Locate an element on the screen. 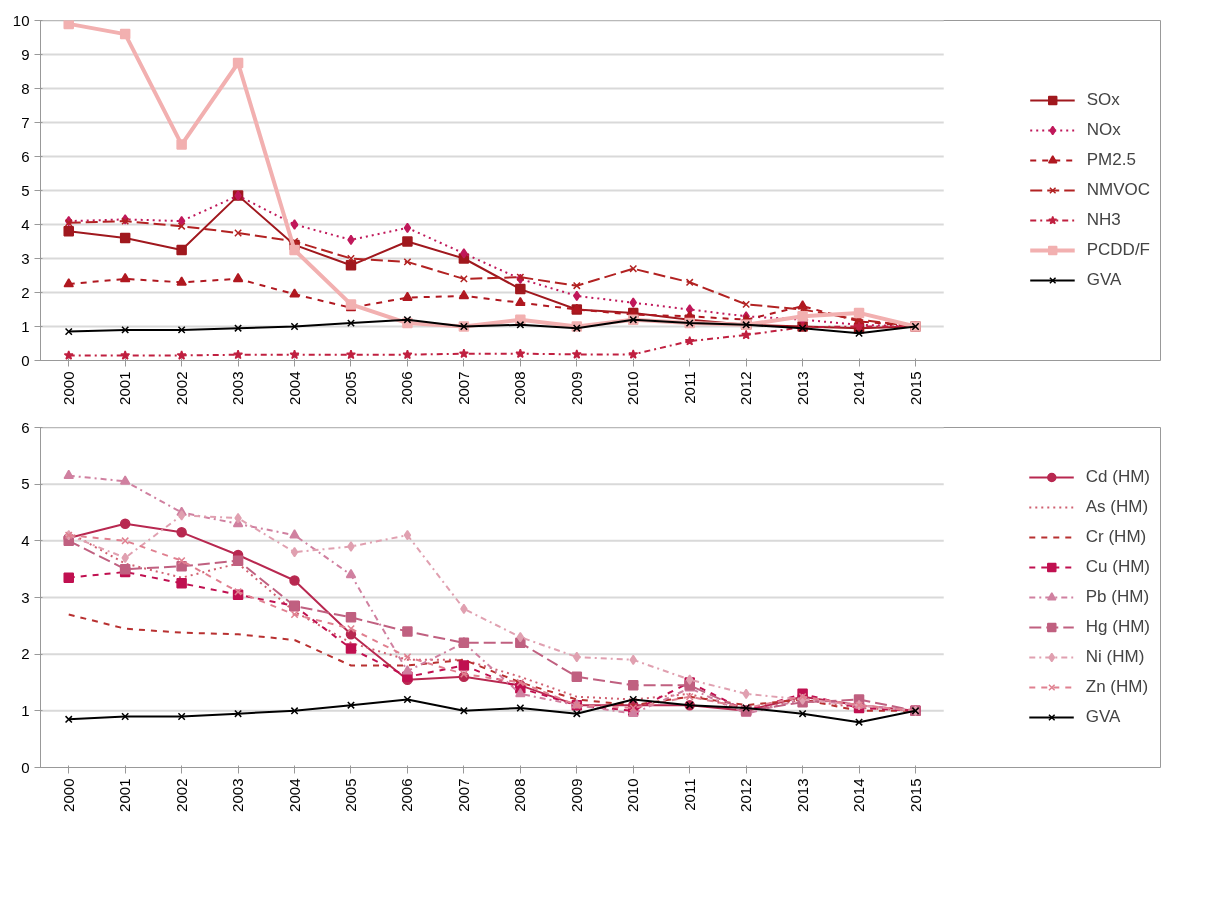 This screenshot has width=1207, height=917. legend-label: Hg (HM) is located at coordinates (1117, 627).